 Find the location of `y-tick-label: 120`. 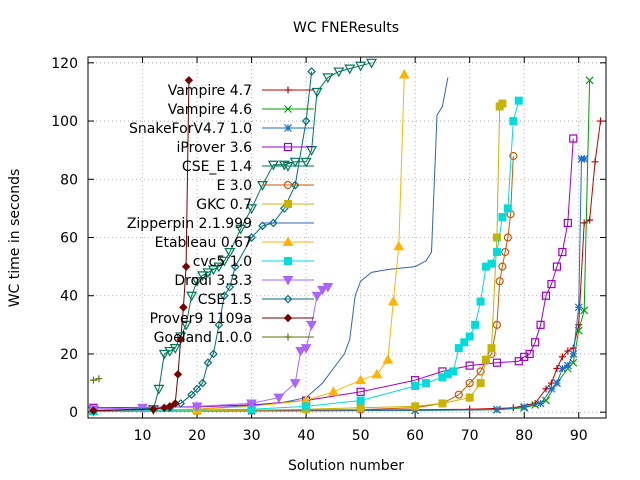

y-tick-label: 120 is located at coordinates (64, 64).